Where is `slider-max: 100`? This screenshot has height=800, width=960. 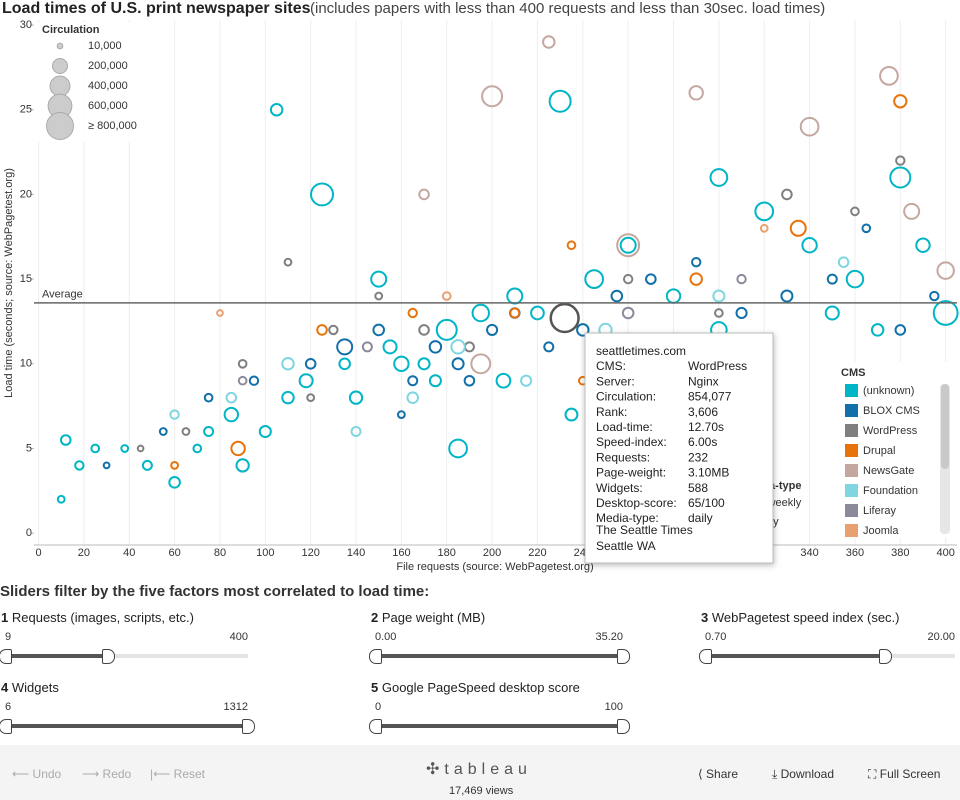 slider-max: 100 is located at coordinates (613, 707).